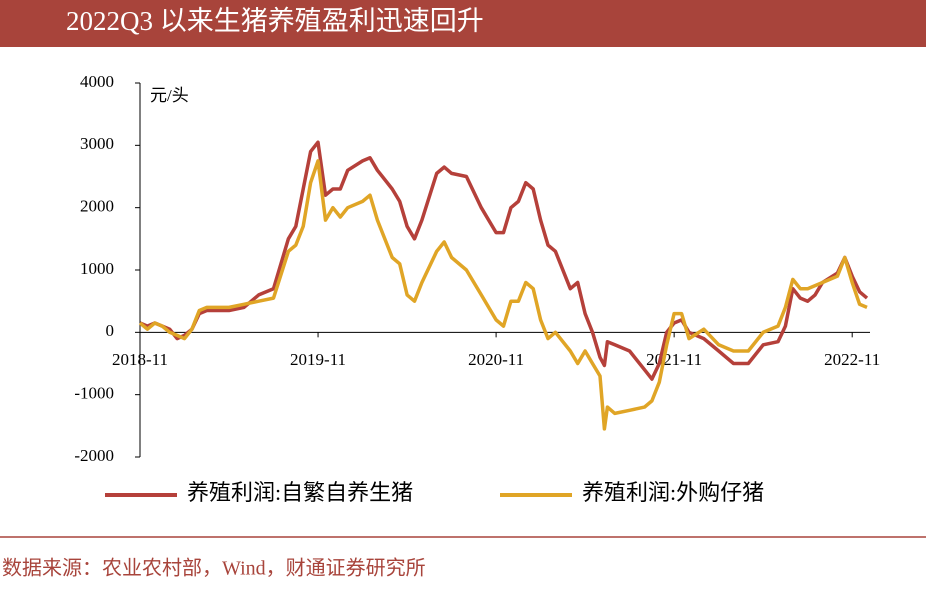  Describe the element at coordinates (97, 268) in the screenshot. I see `y-tick-label: 1000` at that location.